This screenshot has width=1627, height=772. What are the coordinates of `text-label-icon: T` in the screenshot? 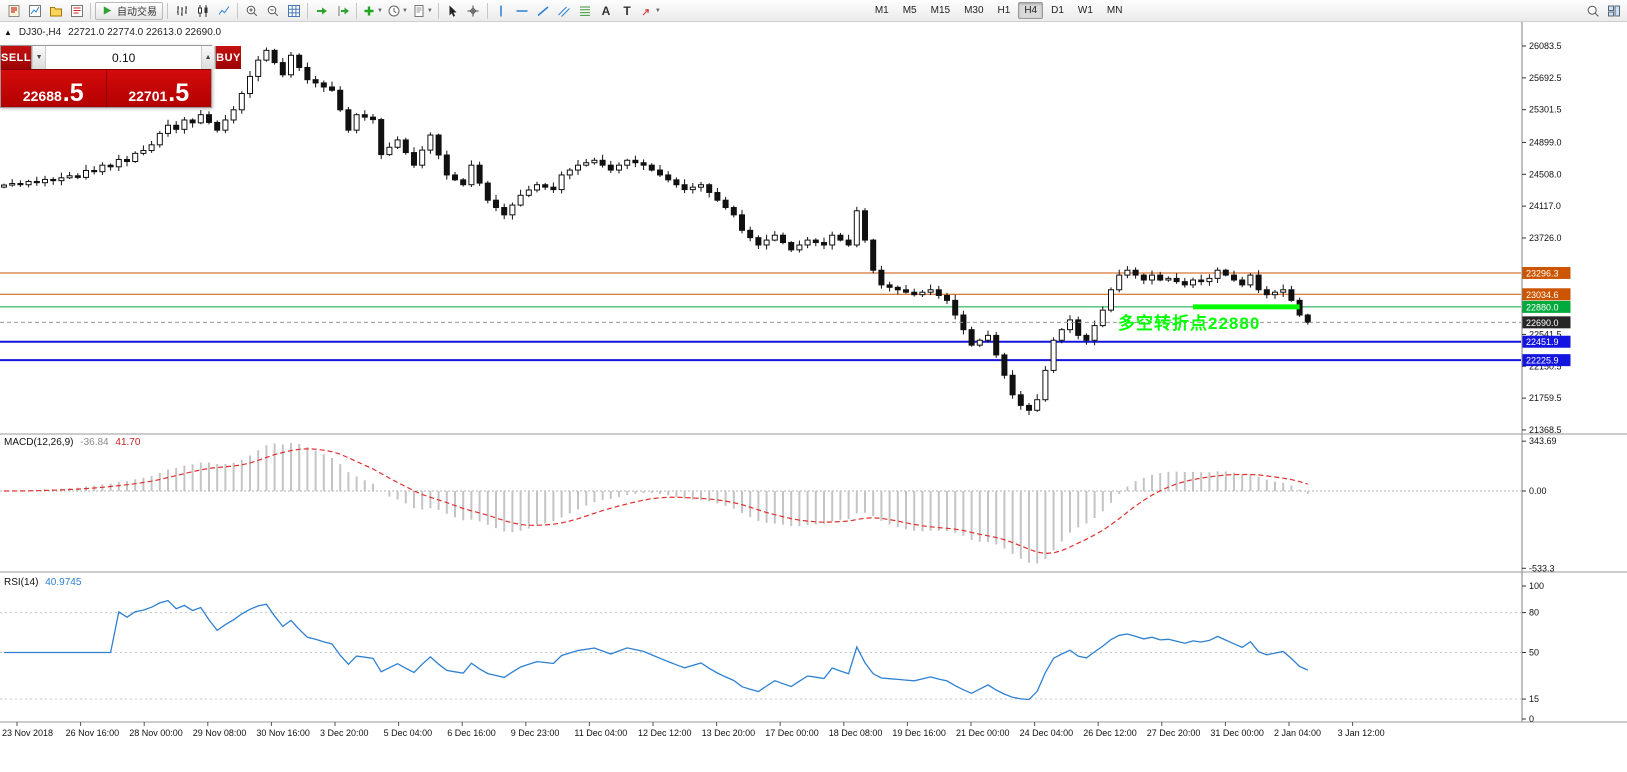 It's located at (627, 11).